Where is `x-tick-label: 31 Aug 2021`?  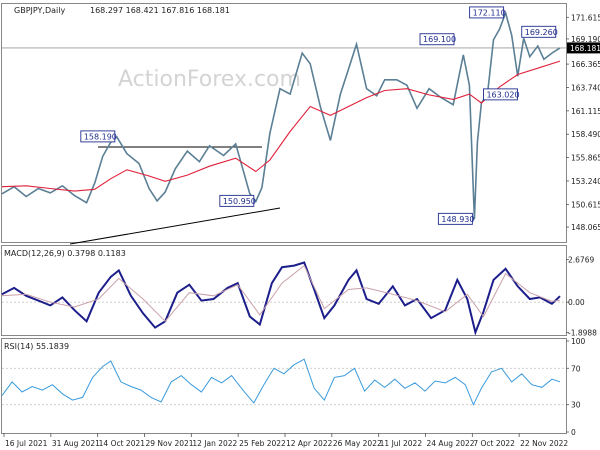
x-tick-label: 31 Aug 2021 is located at coordinates (76, 443).